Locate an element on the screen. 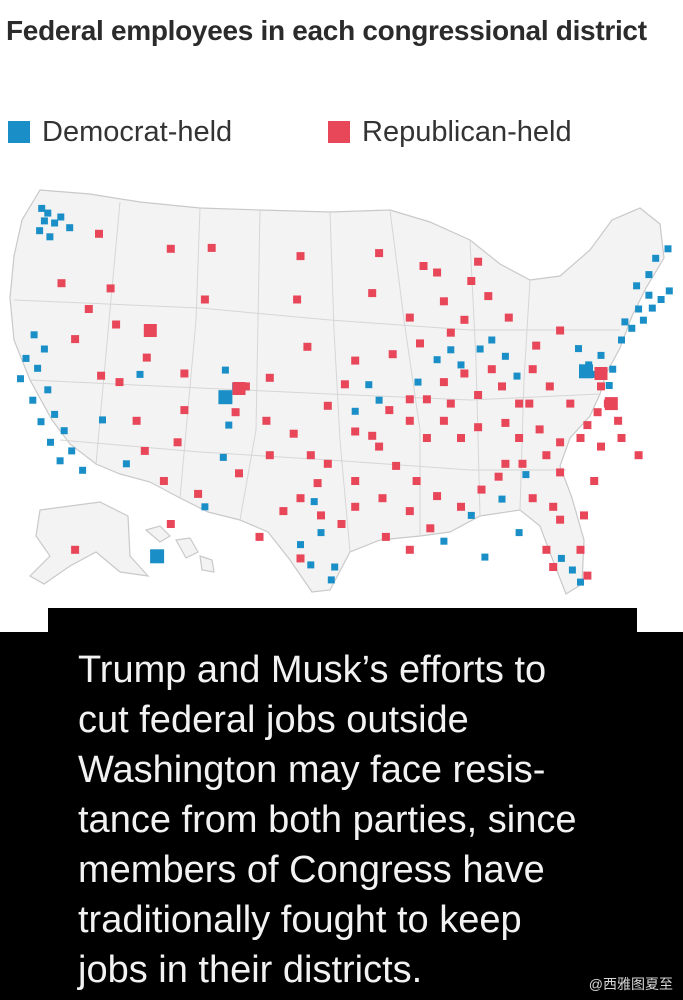 The height and width of the screenshot is (1000, 683). democrat-swatch is located at coordinates (19, 132).